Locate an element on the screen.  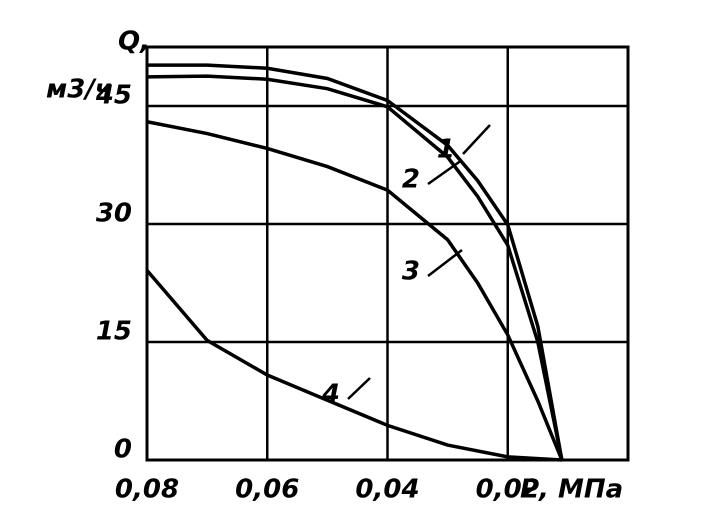
x-tick-label: 0,04 is located at coordinates (387, 490).